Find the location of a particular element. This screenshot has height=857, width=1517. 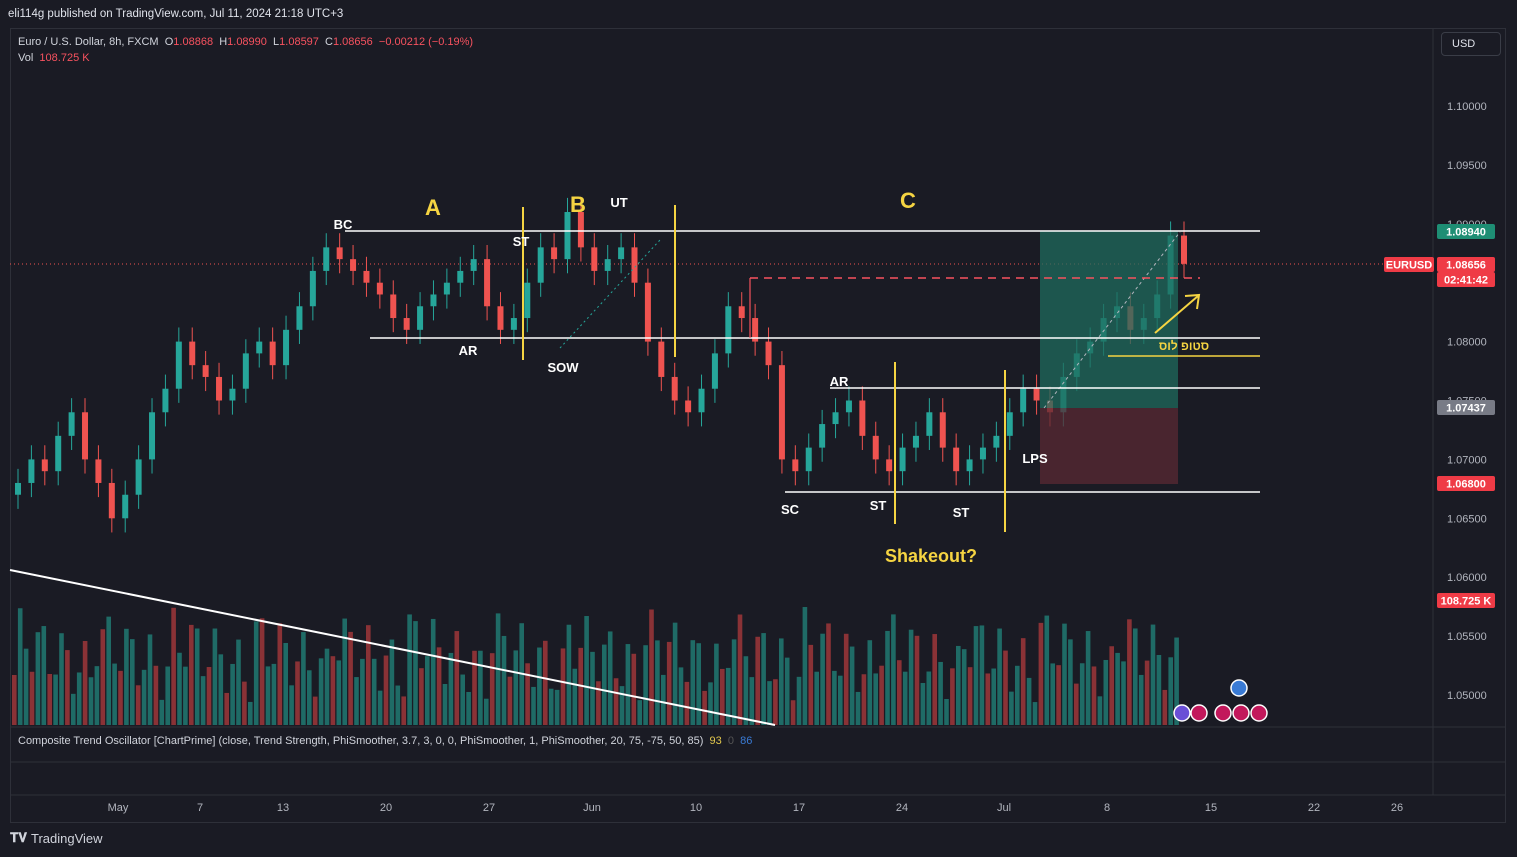

time-tick-label: 7 is located at coordinates (200, 808).